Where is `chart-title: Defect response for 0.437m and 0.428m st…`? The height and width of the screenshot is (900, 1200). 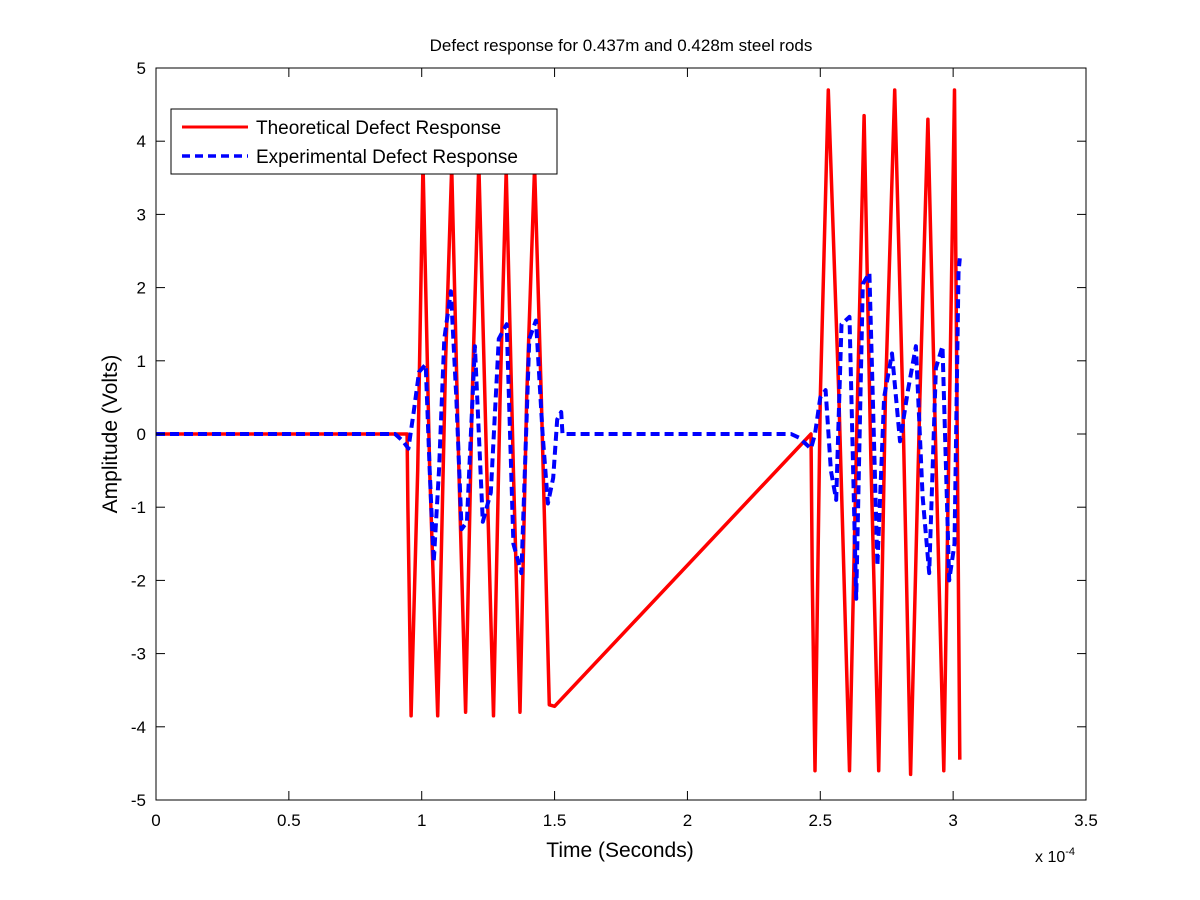 chart-title: Defect response for 0.437m and 0.428m st… is located at coordinates (621, 45).